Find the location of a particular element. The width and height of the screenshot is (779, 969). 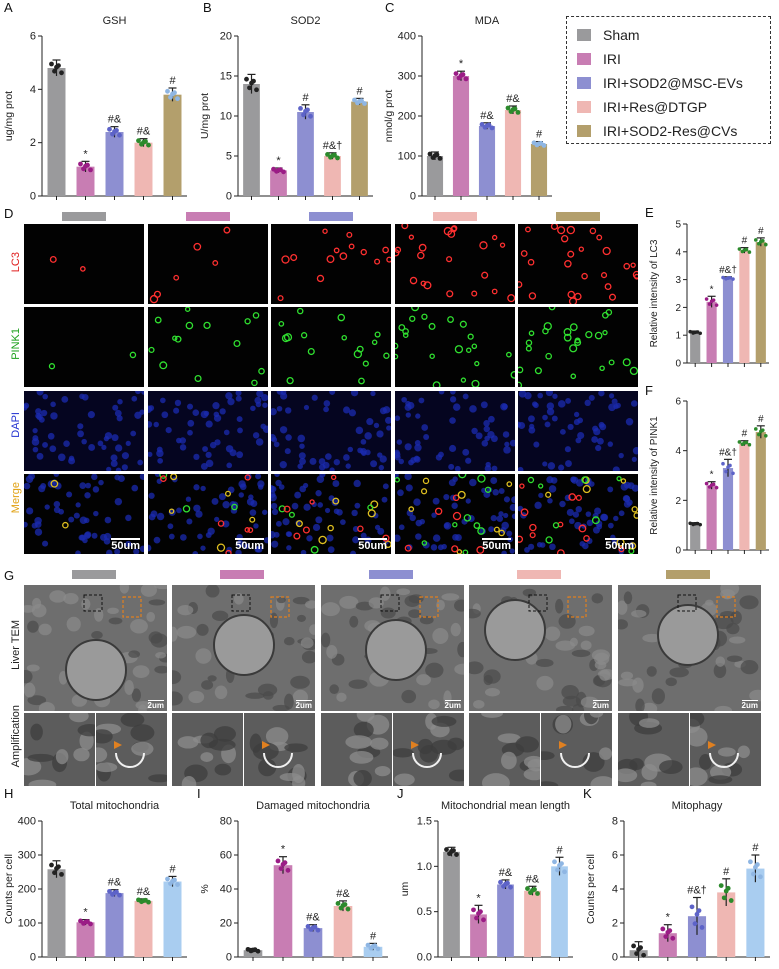

chart-title: Mitophagy is located at coordinates (697, 806).